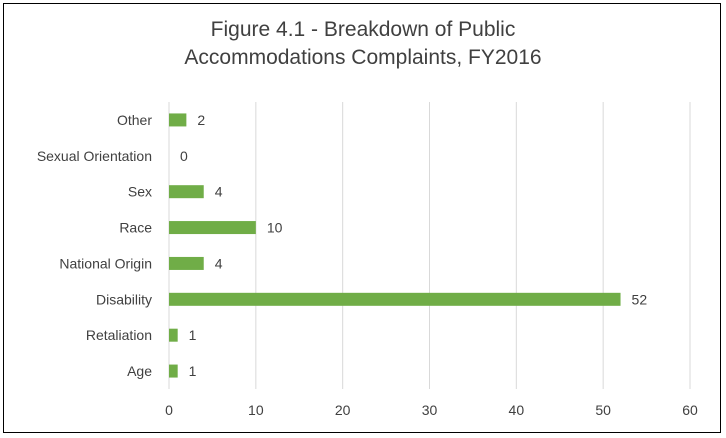 The image size is (726, 438). Describe the element at coordinates (134, 120) in the screenshot. I see `category-label-other: Other` at that location.